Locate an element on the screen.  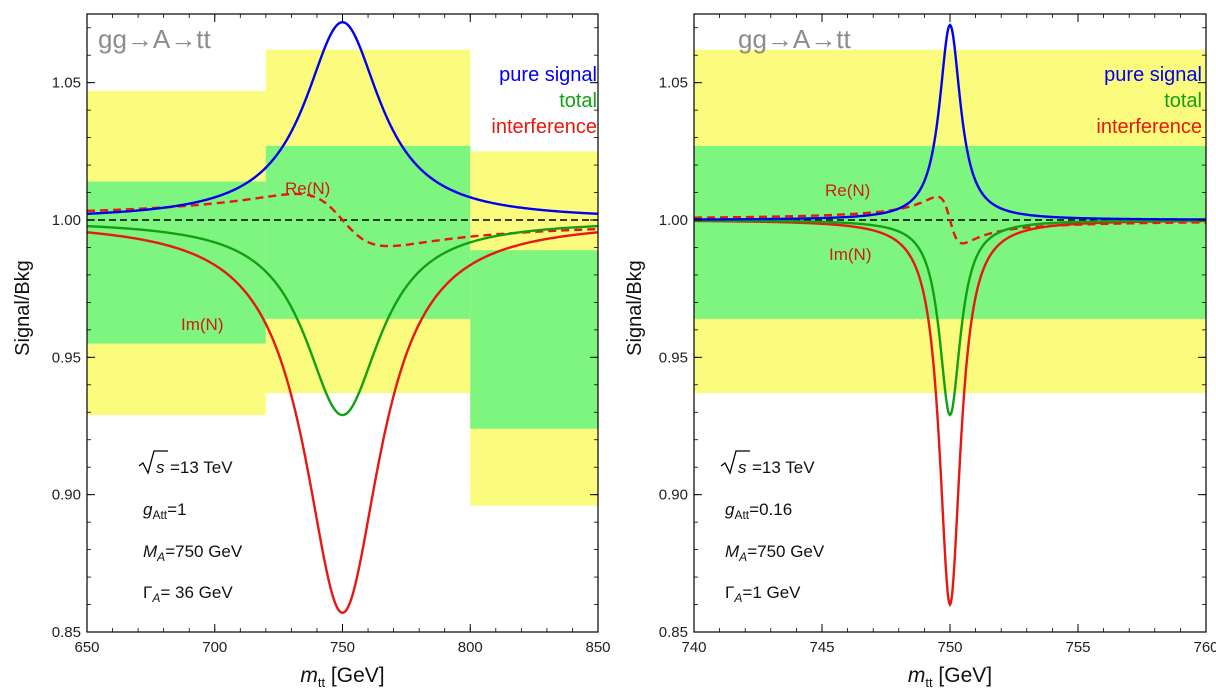
x-tick-label-4: 800 is located at coordinates (470, 647).